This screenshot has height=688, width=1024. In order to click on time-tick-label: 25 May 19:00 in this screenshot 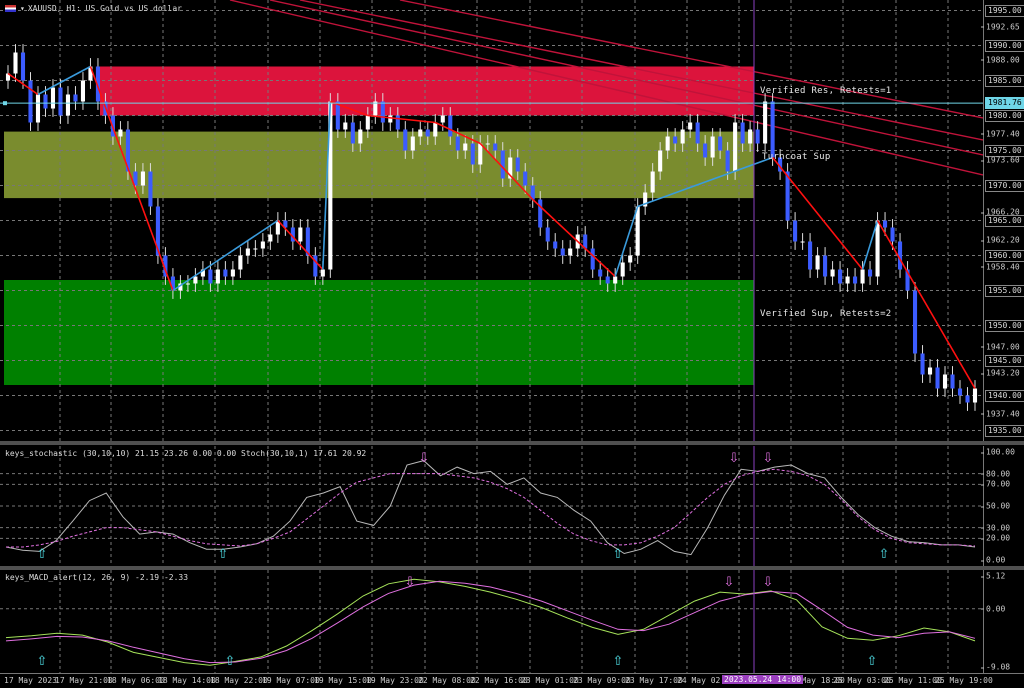, I will do `click(964, 680)`.